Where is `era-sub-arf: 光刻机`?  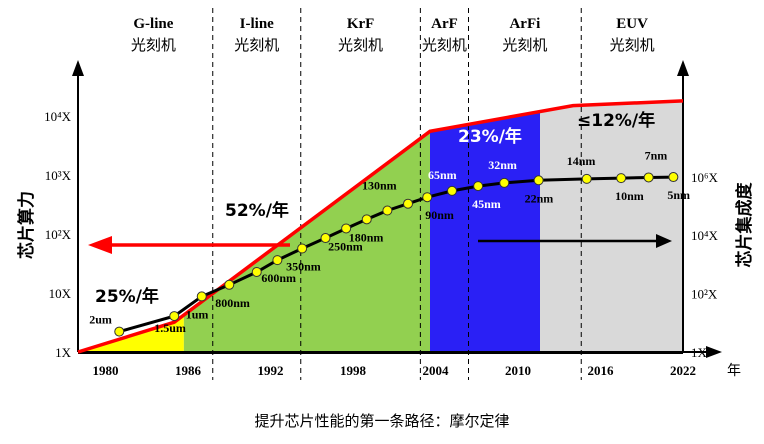 era-sub-arf: 光刻机 is located at coordinates (444, 45).